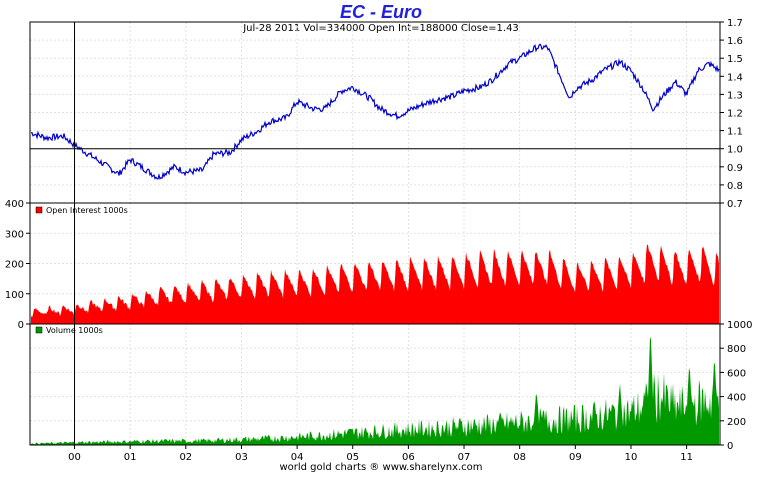  I want to click on x-tick-label: 05, so click(352, 457).